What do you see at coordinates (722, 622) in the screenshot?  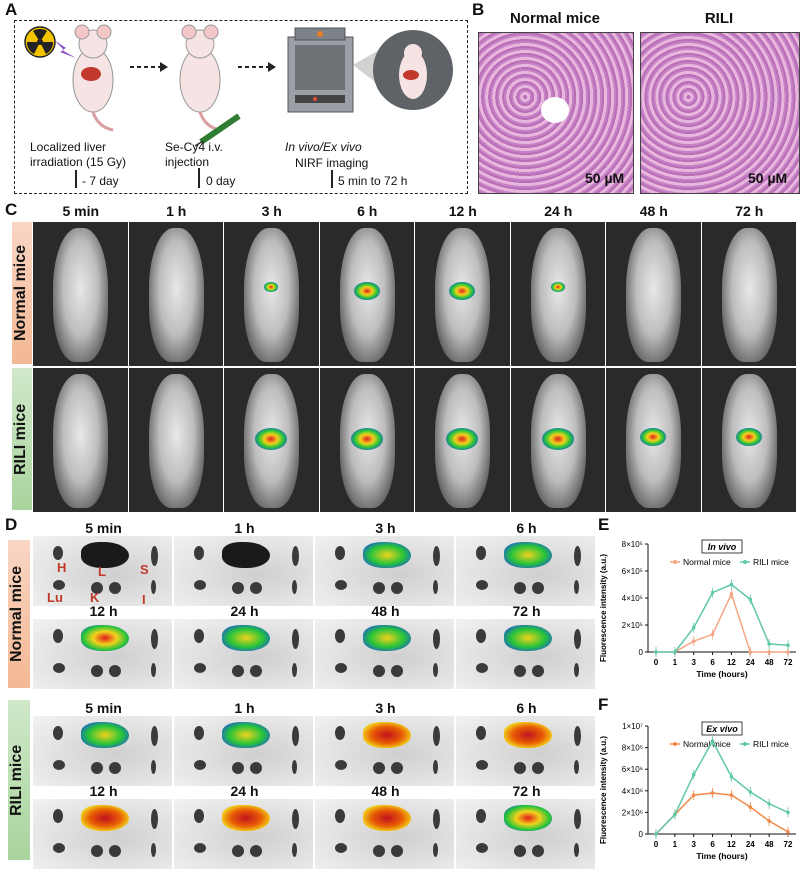 I see `series-line` at bounding box center [722, 622].